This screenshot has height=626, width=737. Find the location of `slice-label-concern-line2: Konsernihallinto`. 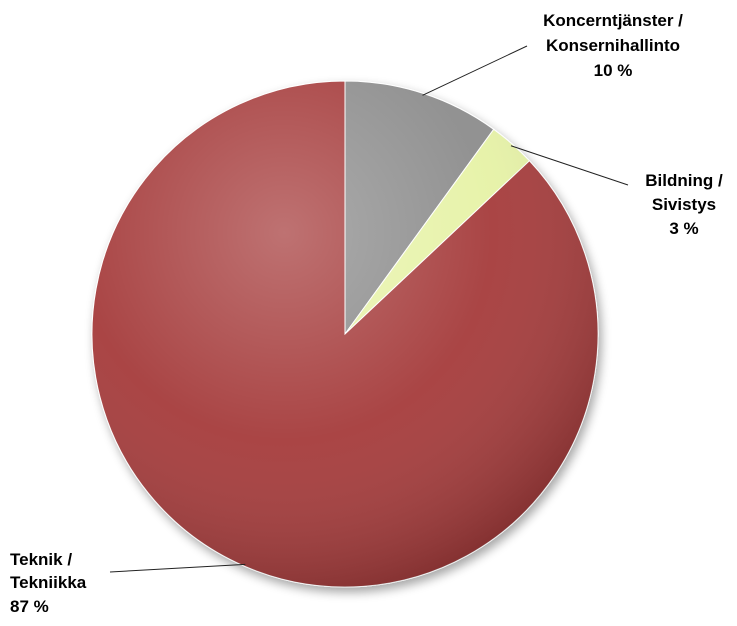

slice-label-concern-line2: Konsernihallinto is located at coordinates (613, 45).